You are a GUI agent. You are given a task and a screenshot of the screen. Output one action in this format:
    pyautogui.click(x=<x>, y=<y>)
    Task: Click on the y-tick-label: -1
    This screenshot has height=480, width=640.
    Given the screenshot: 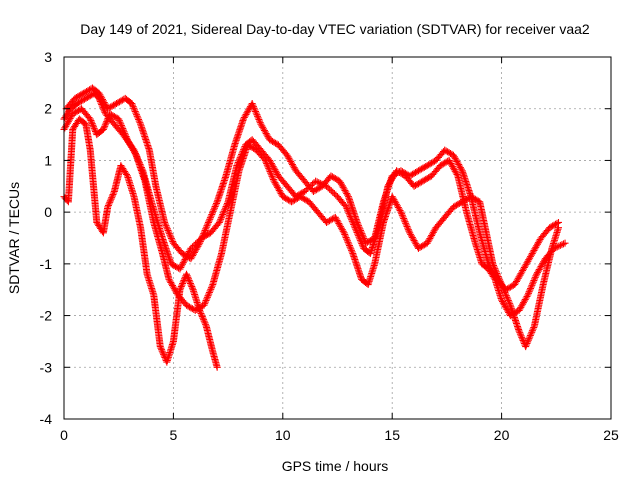 What is the action you would take?
    pyautogui.click(x=46, y=264)
    